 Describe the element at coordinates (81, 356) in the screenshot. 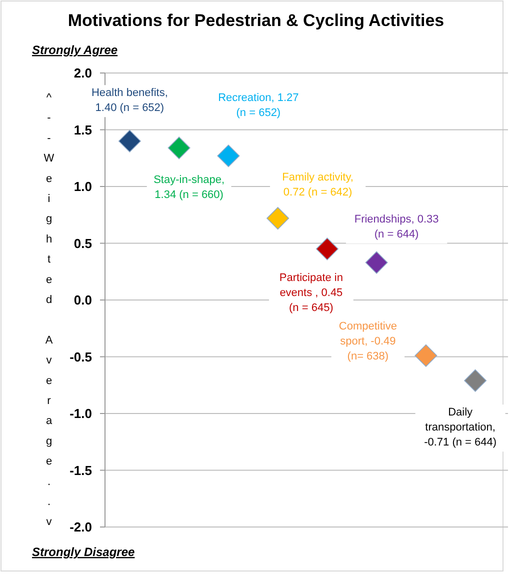

I see `y-tick-label: -0.5` at that location.